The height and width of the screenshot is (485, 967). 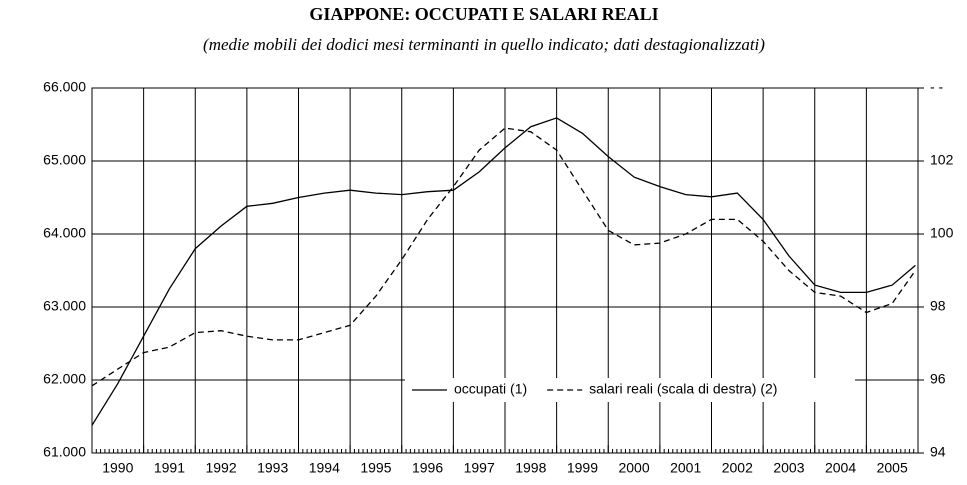 What do you see at coordinates (685, 468) in the screenshot?
I see `x-tick-label: 2001` at bounding box center [685, 468].